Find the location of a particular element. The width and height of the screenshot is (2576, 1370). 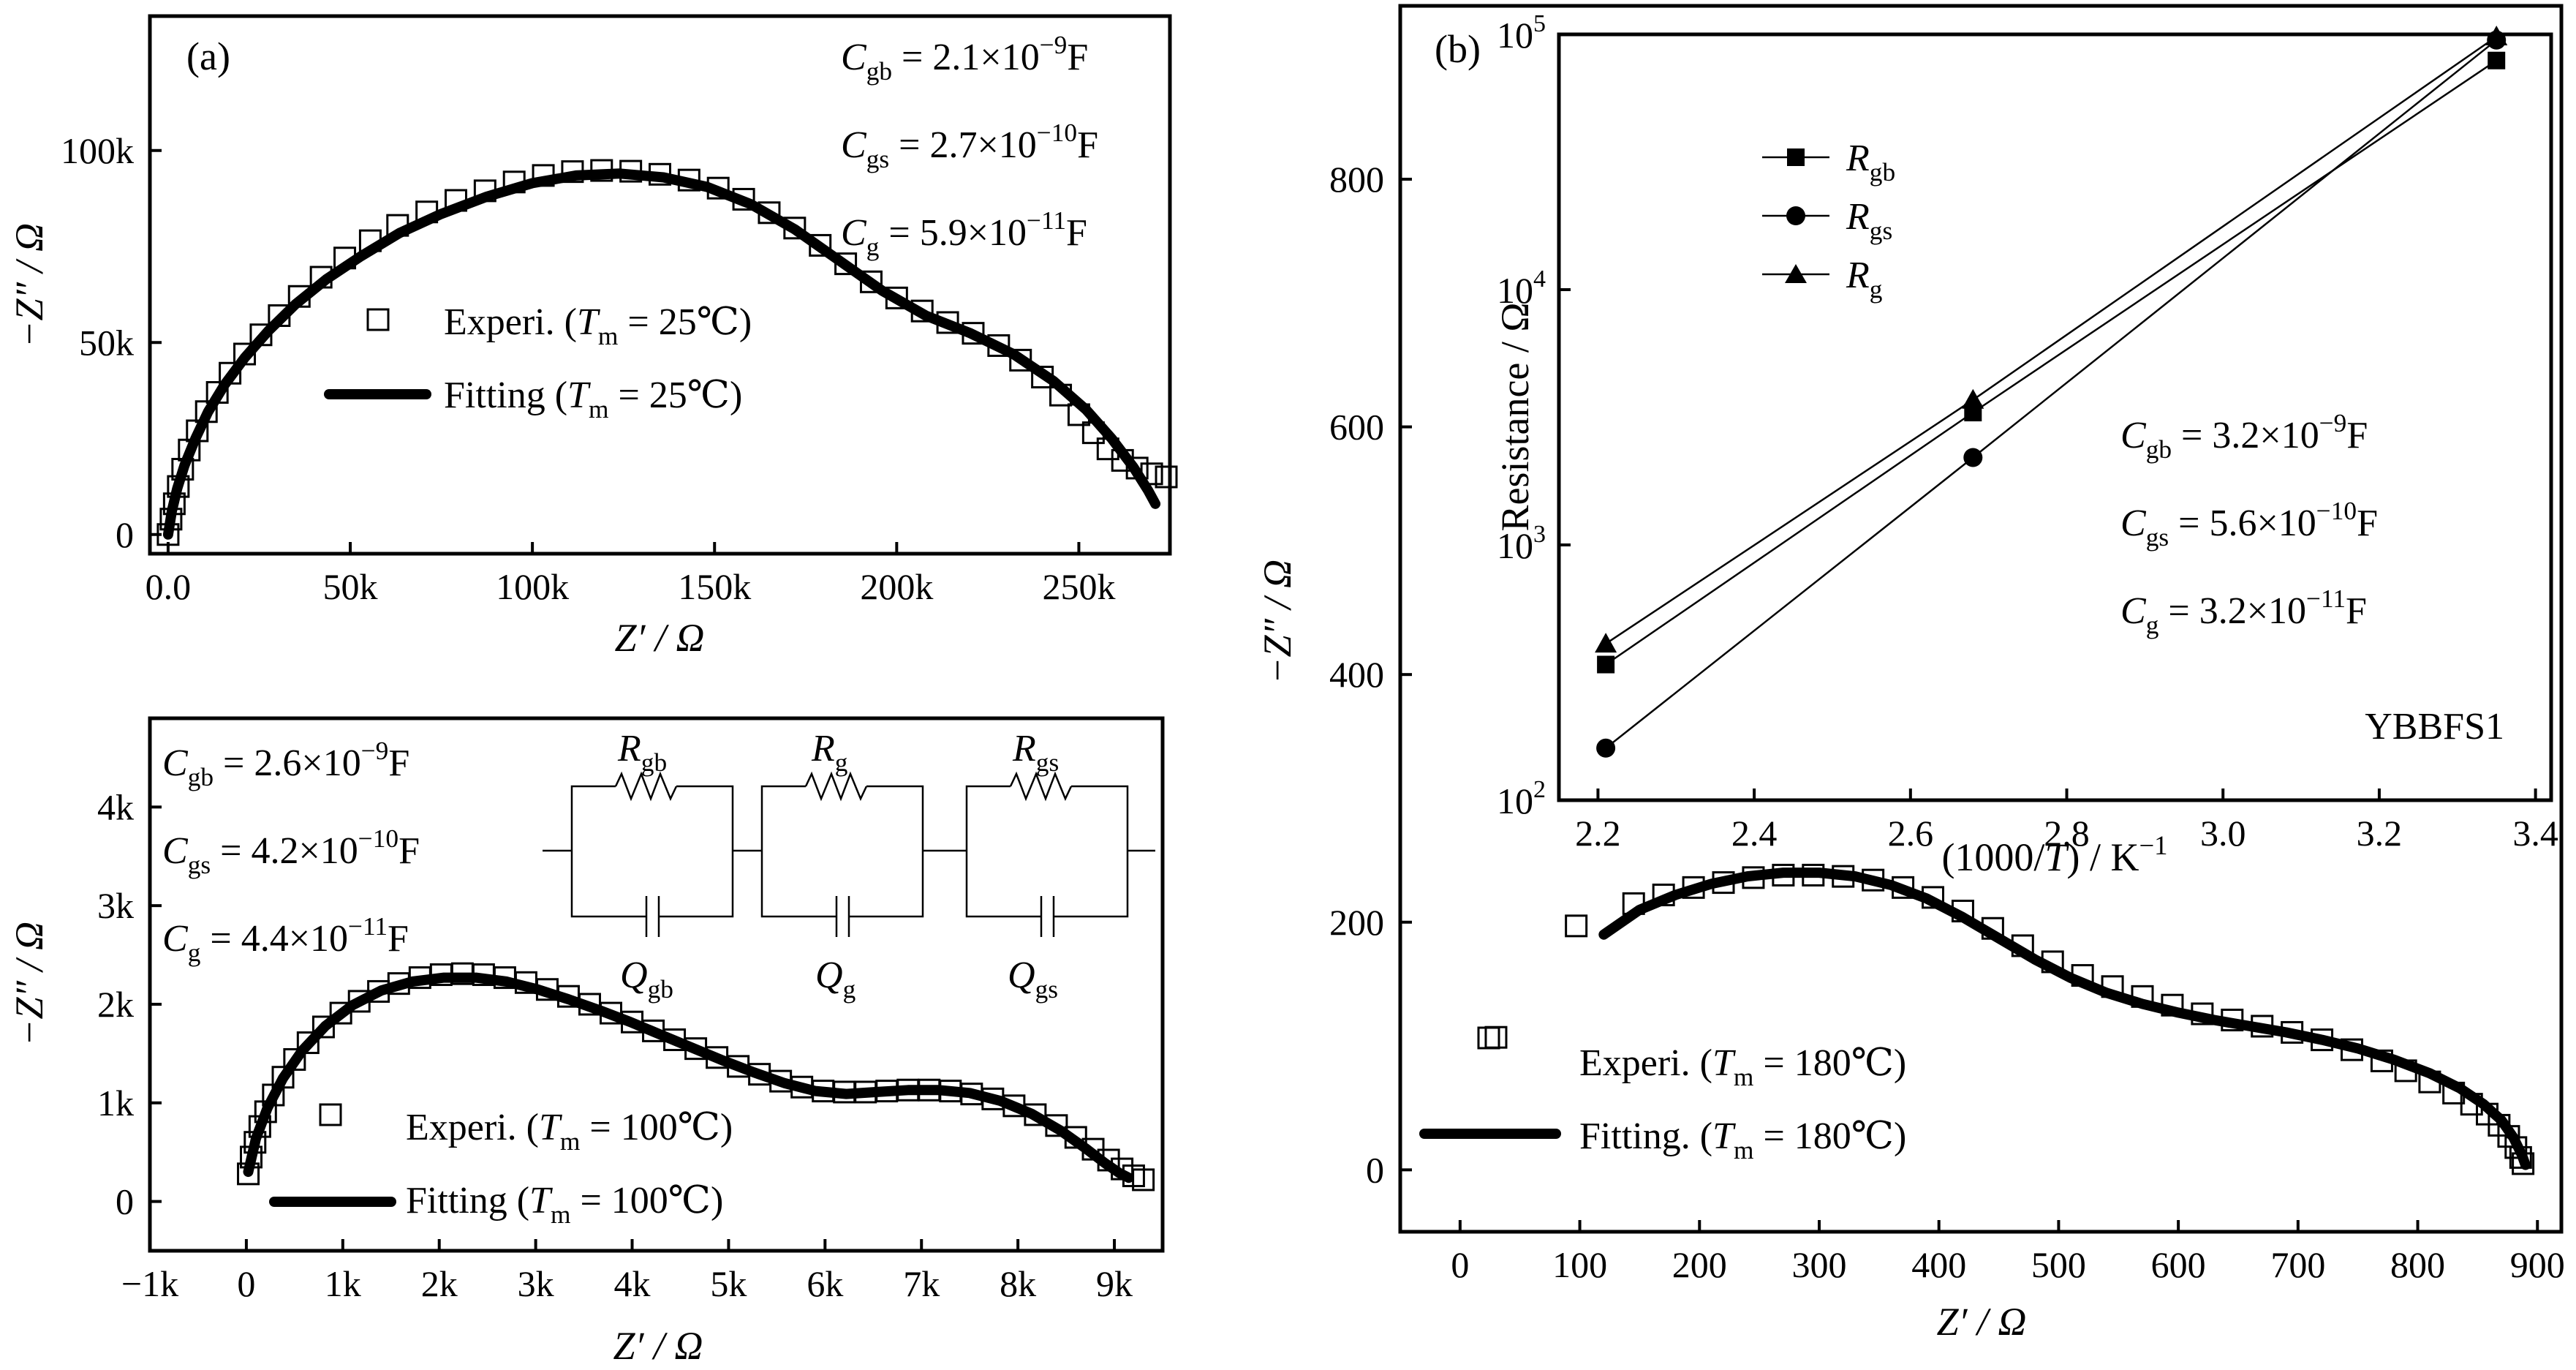

chart-a-xticks: 0.0 50k 100k 150k 200k 250k is located at coordinates (630, 574).